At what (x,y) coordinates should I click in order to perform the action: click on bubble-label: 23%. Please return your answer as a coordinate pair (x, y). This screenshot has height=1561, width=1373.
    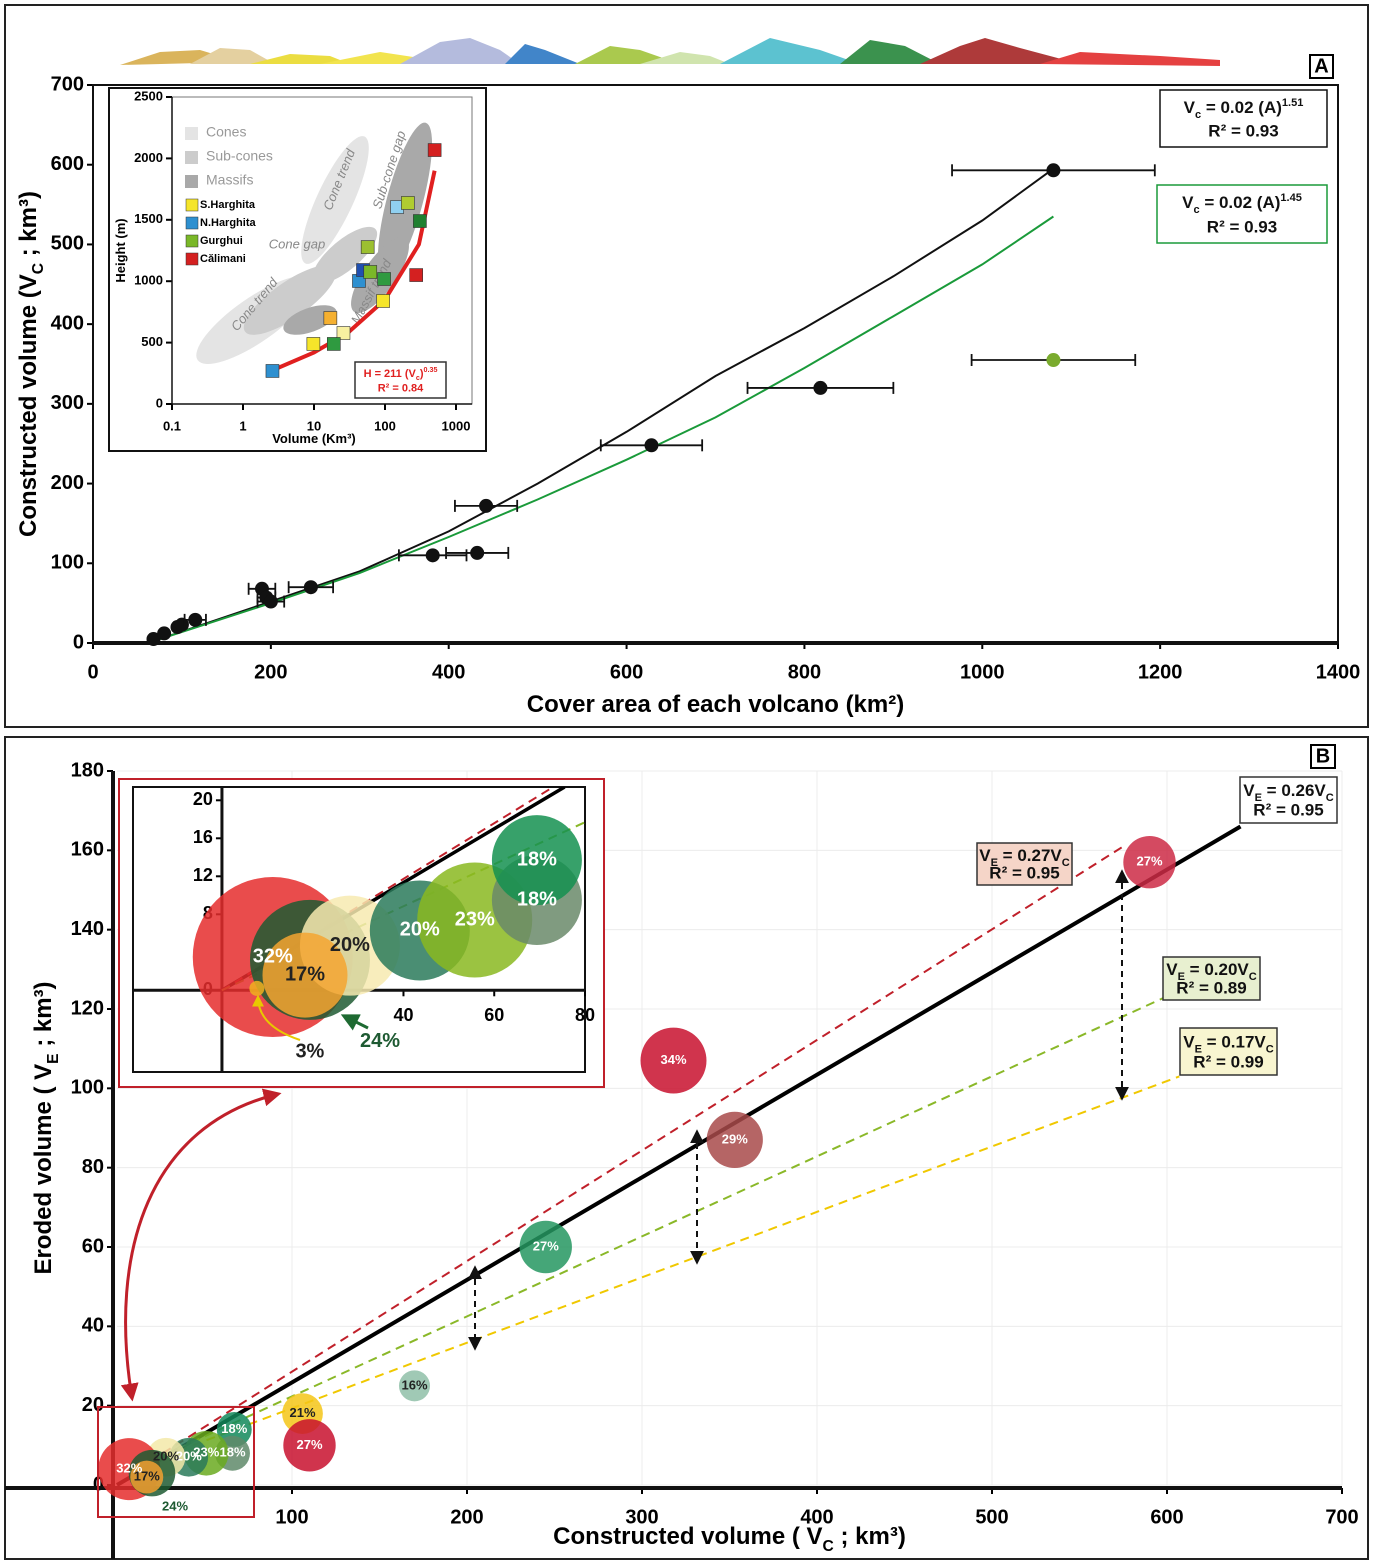
    Looking at the image, I should click on (475, 919).